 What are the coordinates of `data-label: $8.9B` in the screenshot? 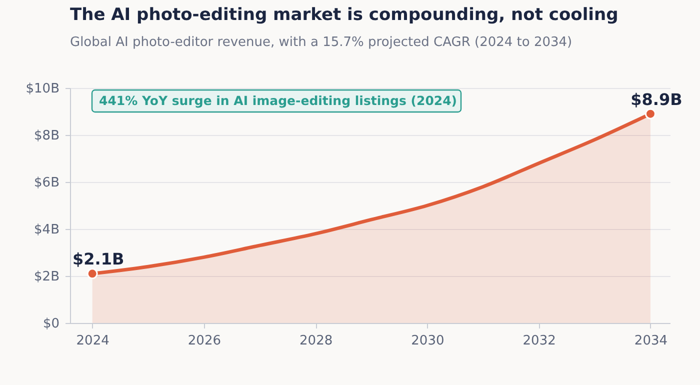 It's located at (656, 99).